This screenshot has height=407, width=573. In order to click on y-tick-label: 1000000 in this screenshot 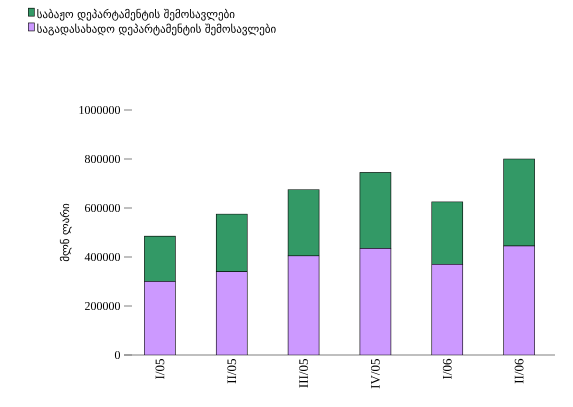, I will do `click(100, 110)`.